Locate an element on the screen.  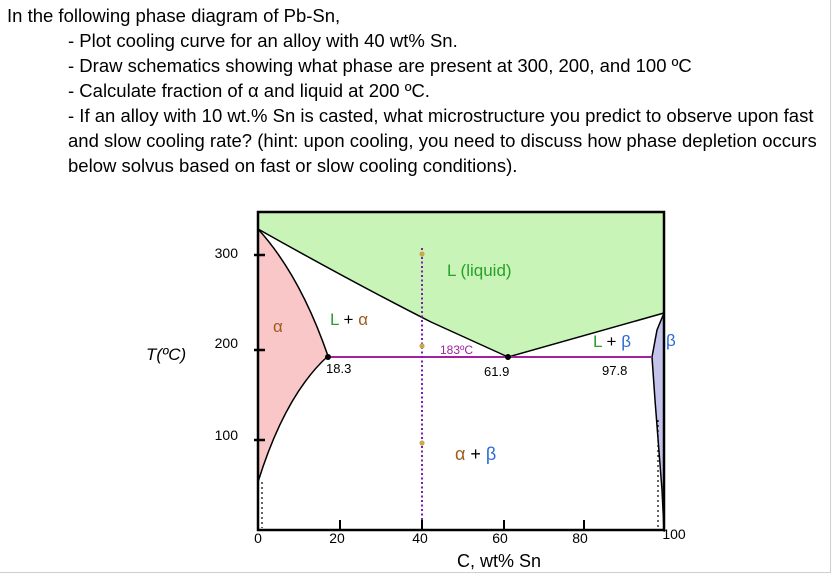
x-tick-label-100: 100 is located at coordinates (674, 534).